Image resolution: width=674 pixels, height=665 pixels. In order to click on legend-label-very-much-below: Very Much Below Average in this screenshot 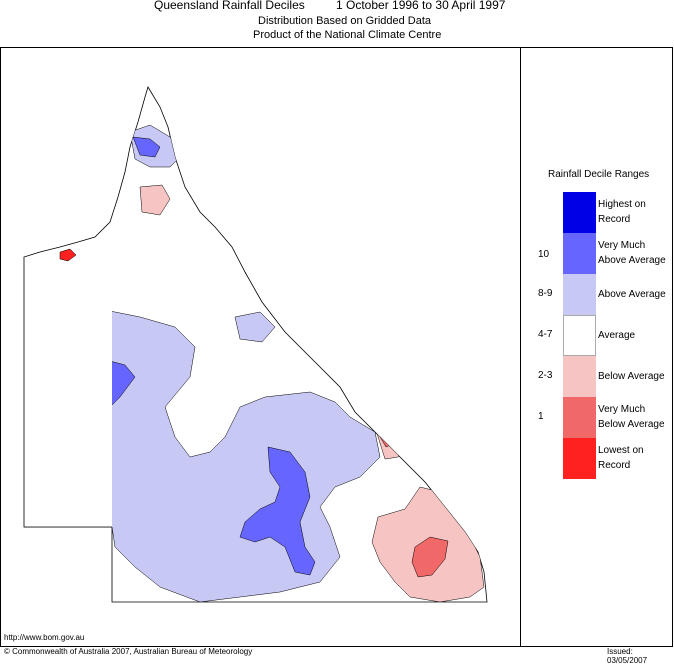, I will do `click(631, 417)`.